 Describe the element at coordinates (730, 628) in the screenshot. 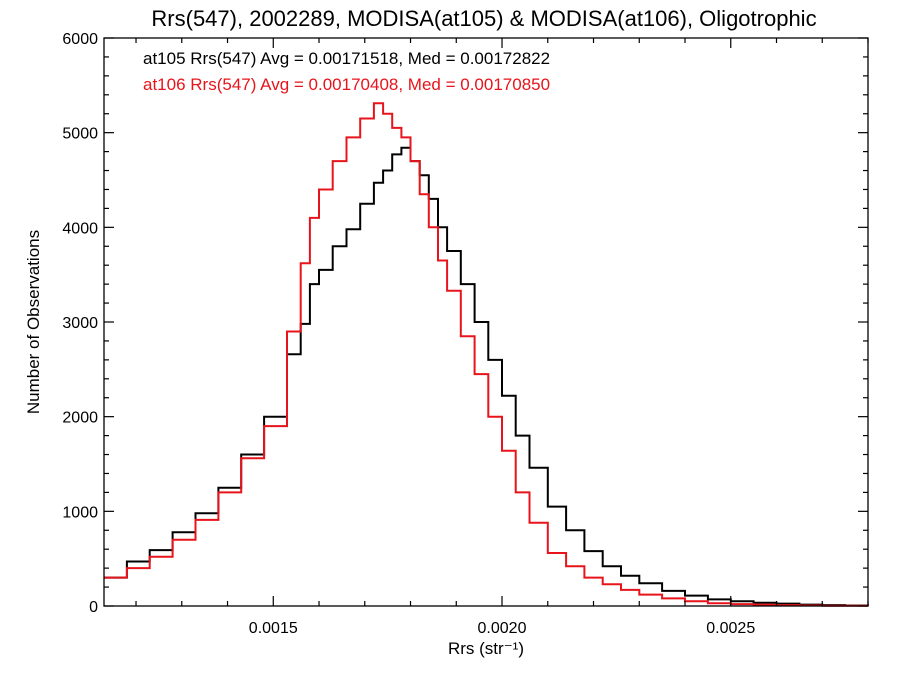

I see `x-tick-label: 0.0025` at that location.